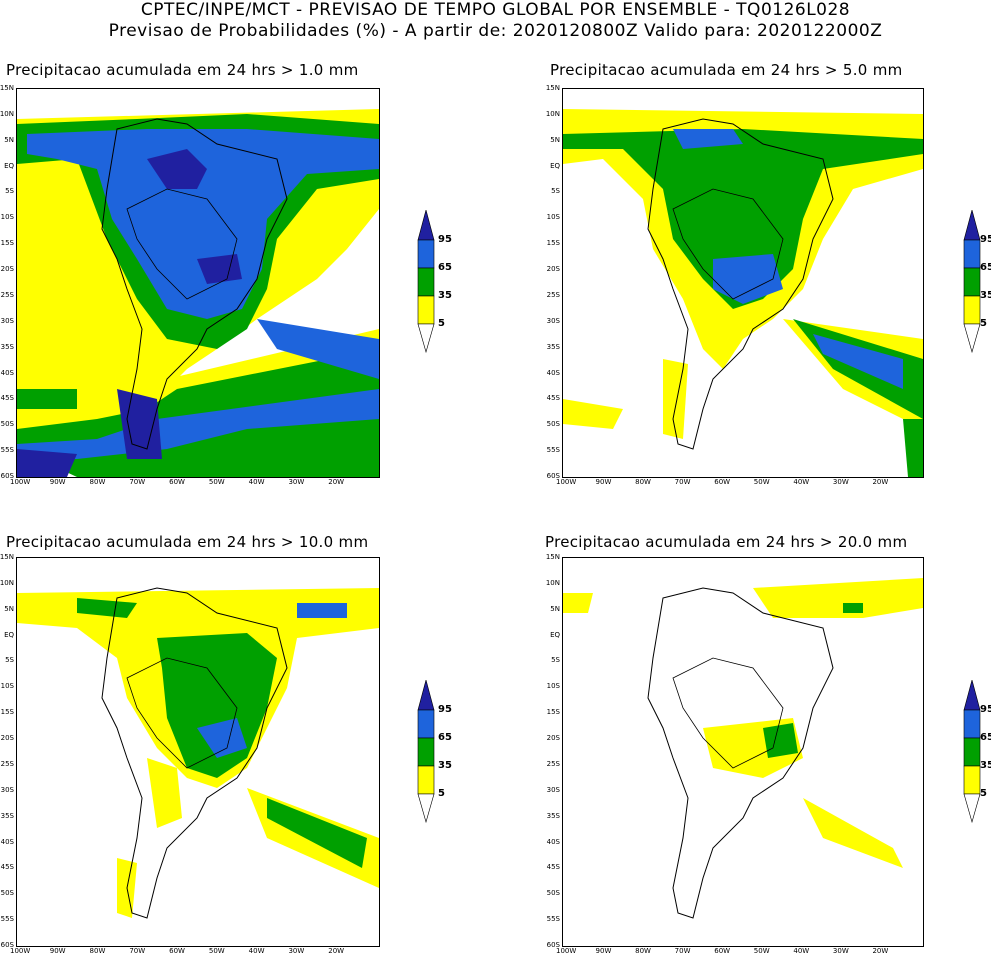  What do you see at coordinates (801, 951) in the screenshot?
I see `lon-tick-label: 40W` at bounding box center [801, 951].